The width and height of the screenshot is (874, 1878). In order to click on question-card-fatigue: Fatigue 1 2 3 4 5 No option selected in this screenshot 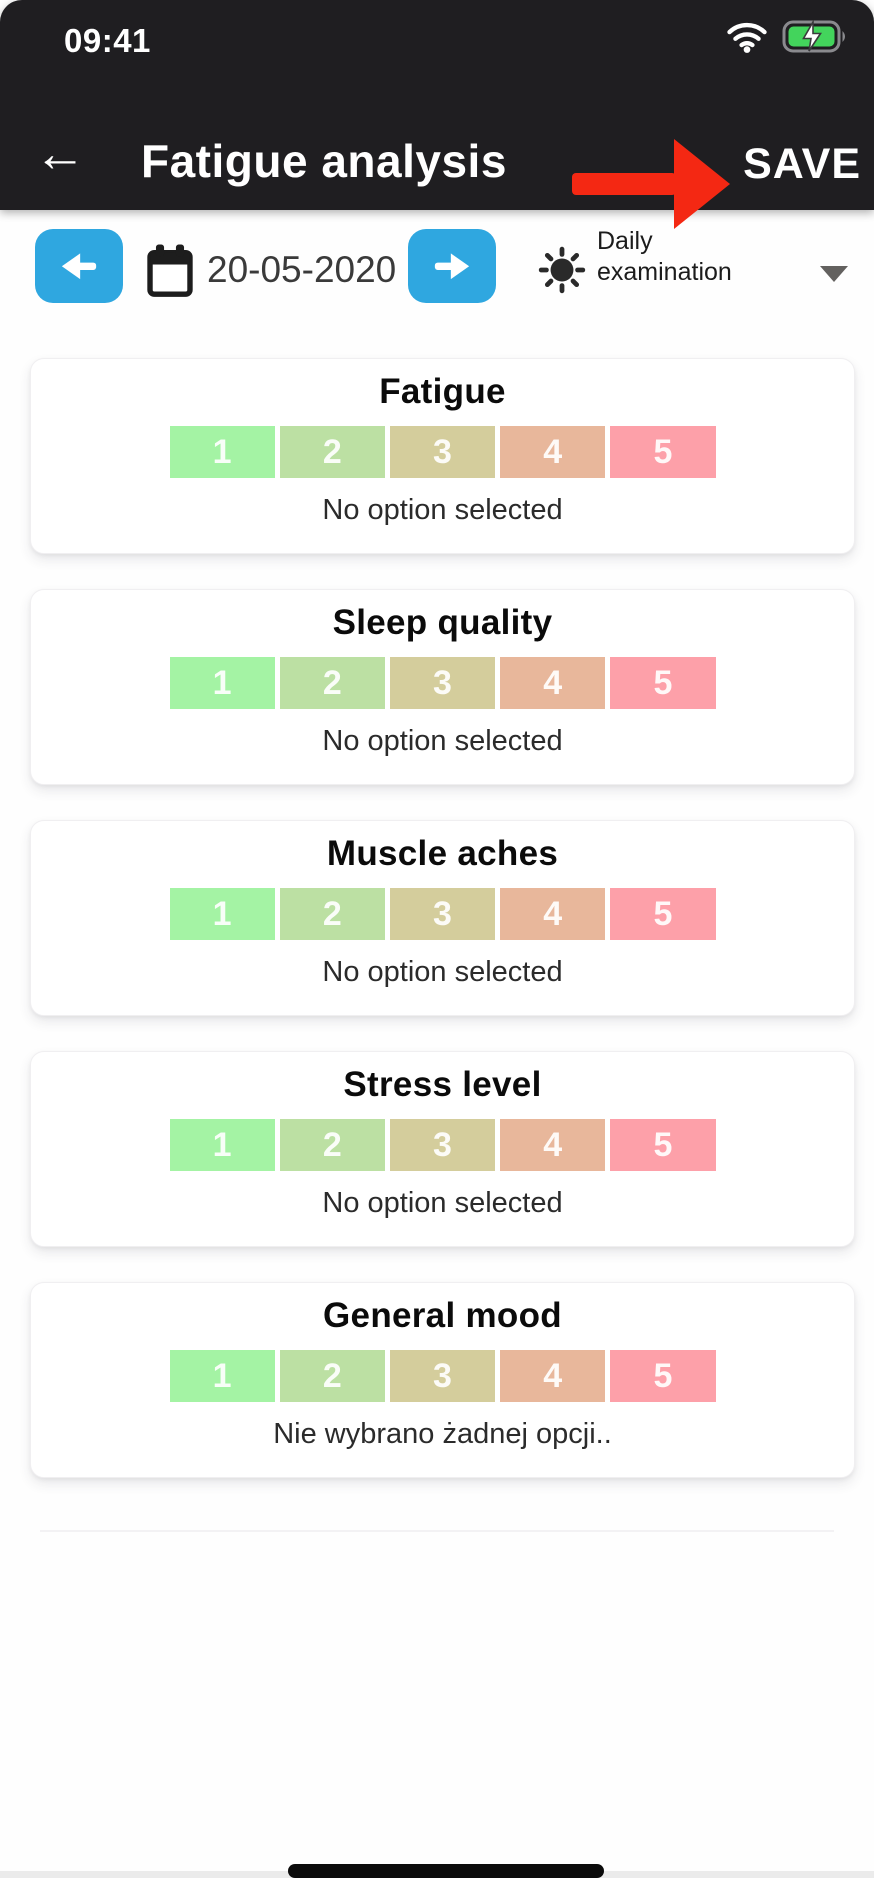, I will do `click(442, 456)`.